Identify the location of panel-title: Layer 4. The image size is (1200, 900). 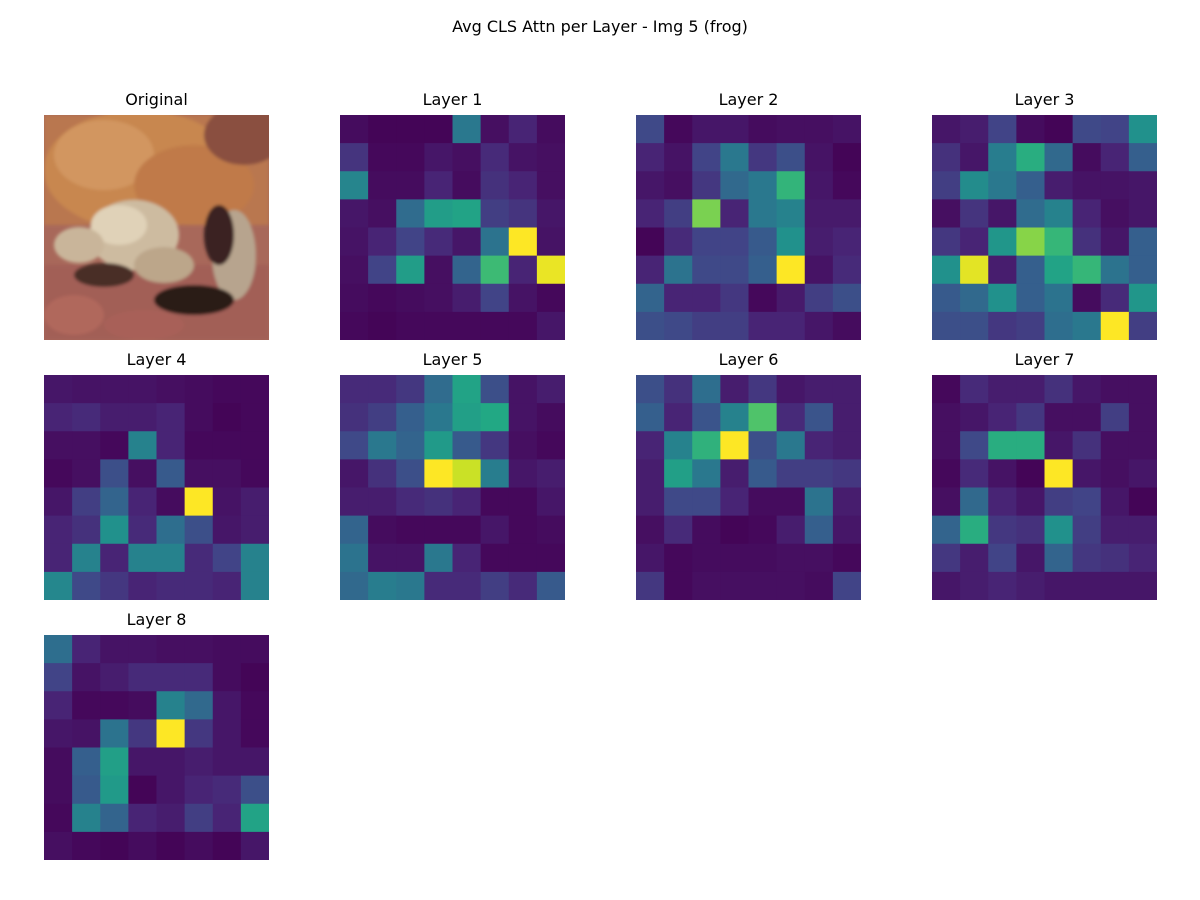
(156, 359).